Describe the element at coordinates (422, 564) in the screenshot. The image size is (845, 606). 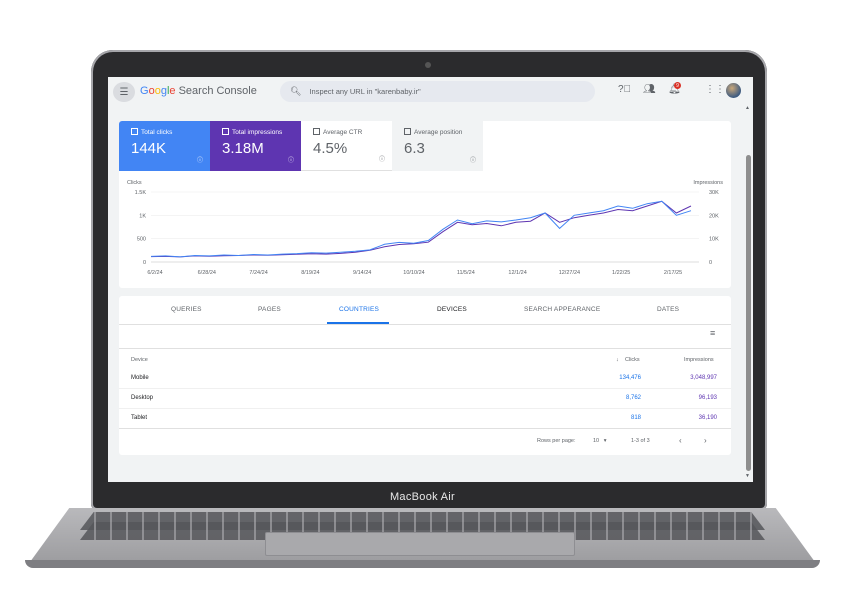
I see `laptop-foot` at that location.